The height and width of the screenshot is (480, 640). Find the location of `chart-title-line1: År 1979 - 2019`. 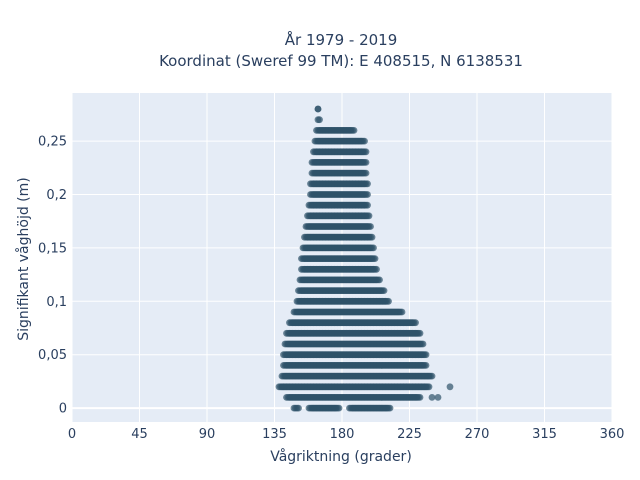

chart-title-line1: År 1979 - 2019 is located at coordinates (341, 39).